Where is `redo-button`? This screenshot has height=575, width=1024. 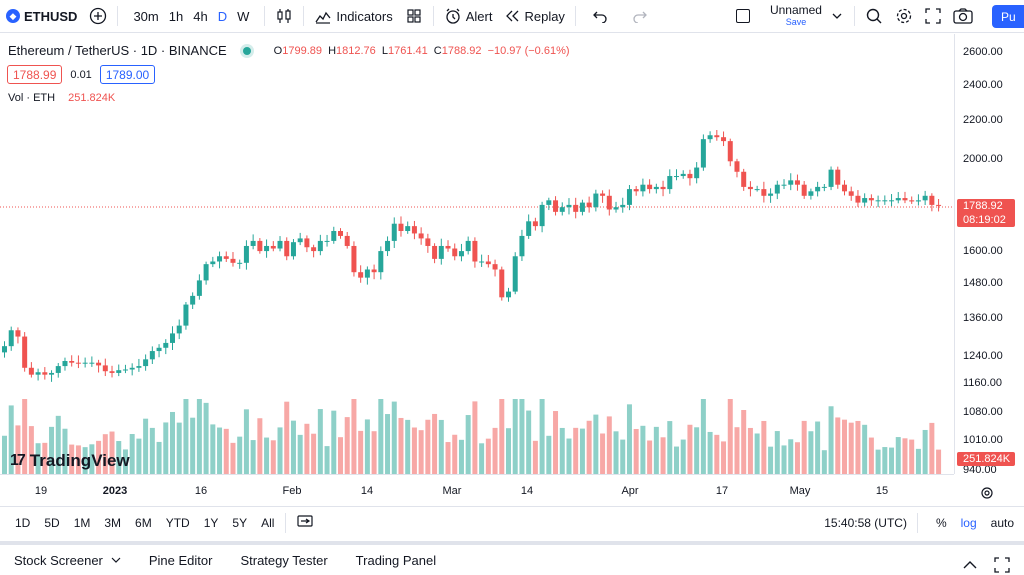 redo-button is located at coordinates (640, 16).